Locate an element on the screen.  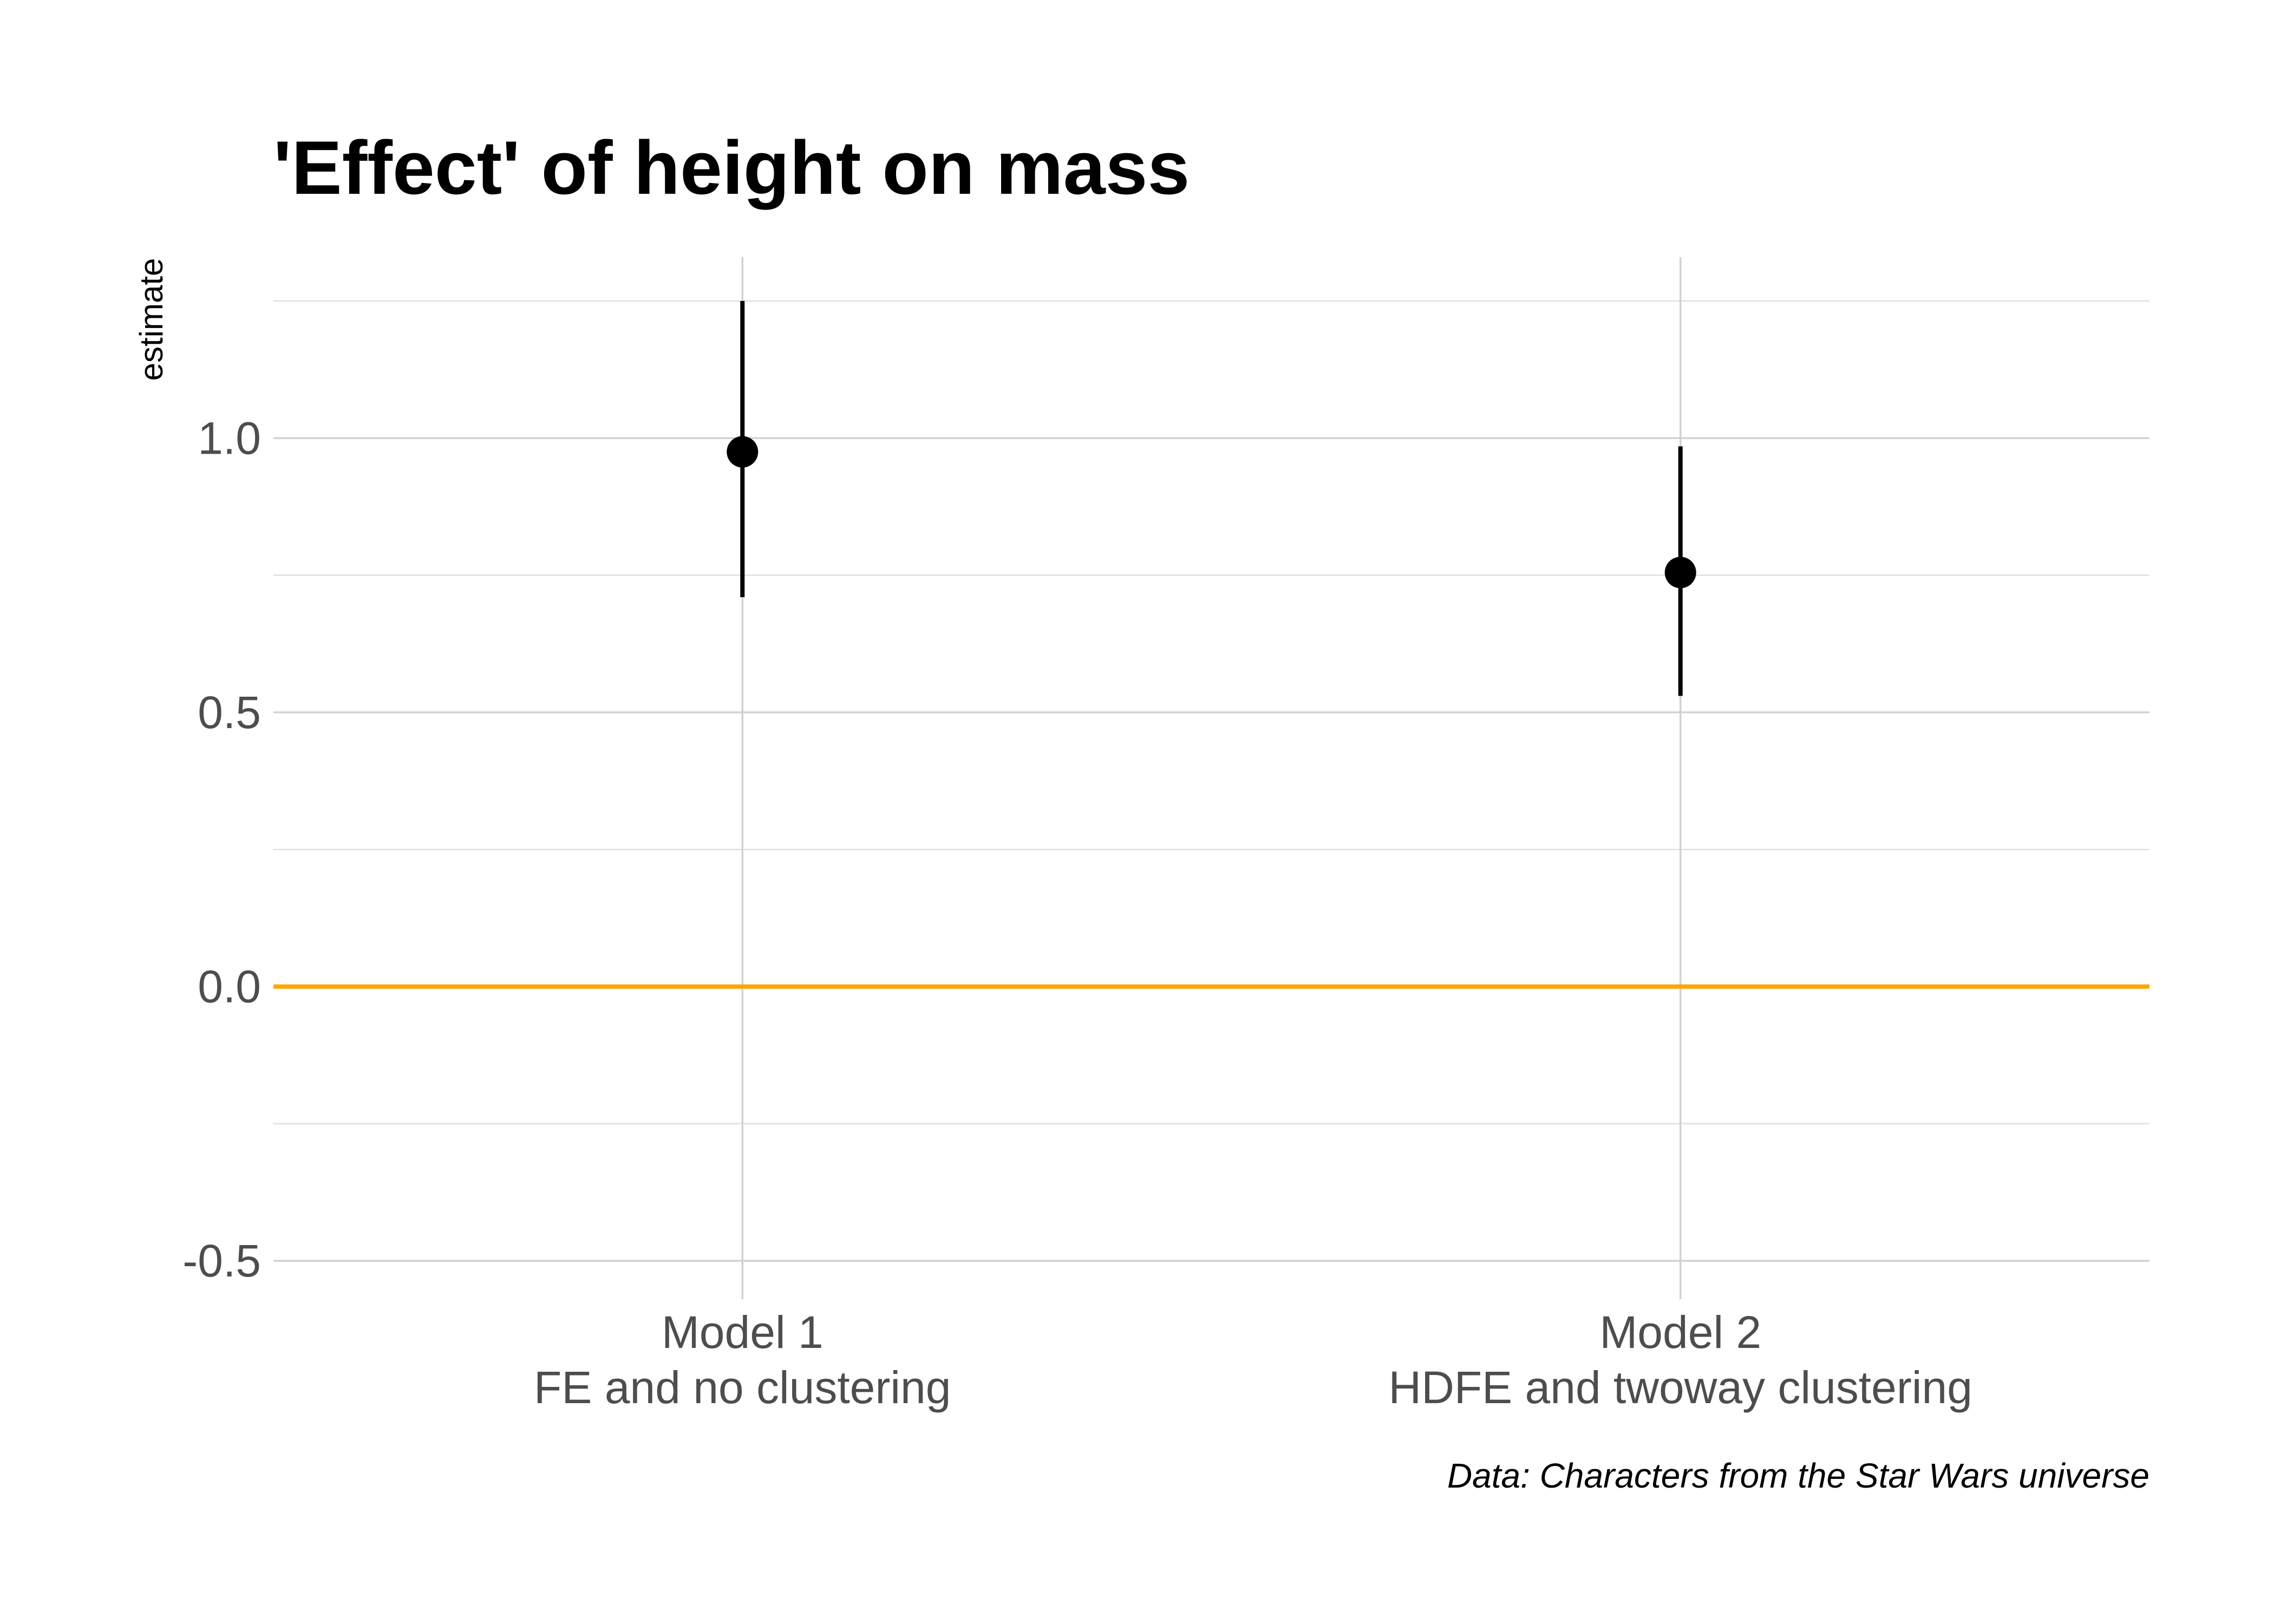
y-tick-label-0: -0.5 is located at coordinates (222, 1260).